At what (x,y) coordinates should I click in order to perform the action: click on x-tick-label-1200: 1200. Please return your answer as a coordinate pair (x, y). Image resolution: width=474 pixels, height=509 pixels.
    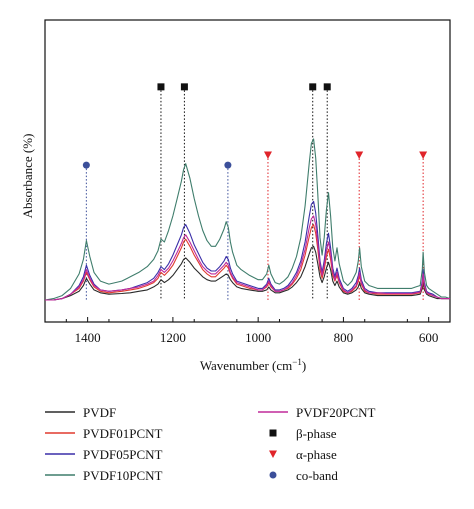
    Looking at the image, I should click on (173, 337).